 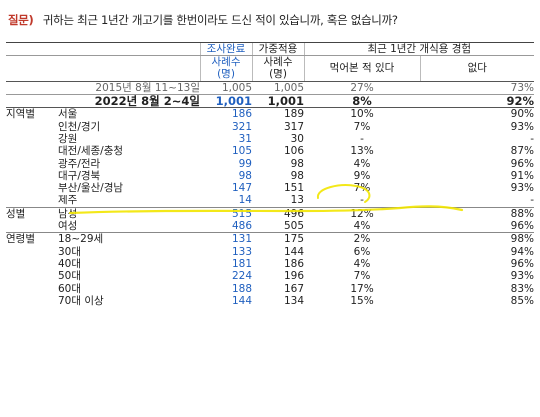 I want to click on header-survey-done: 조사완료, so click(x=225, y=49).